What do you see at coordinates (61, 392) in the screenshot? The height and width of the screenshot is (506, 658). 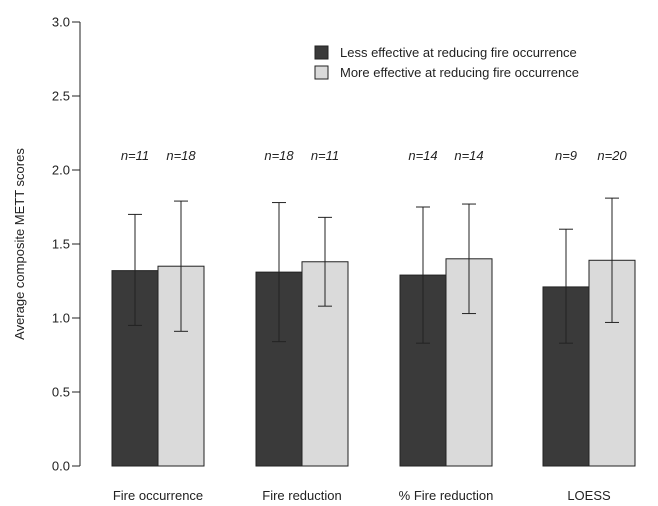 I see `y-tick-label: 0.5` at bounding box center [61, 392].